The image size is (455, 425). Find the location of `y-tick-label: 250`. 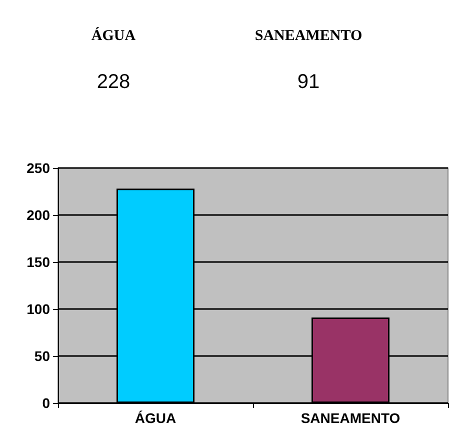

y-tick-label: 250 is located at coordinates (38, 168).